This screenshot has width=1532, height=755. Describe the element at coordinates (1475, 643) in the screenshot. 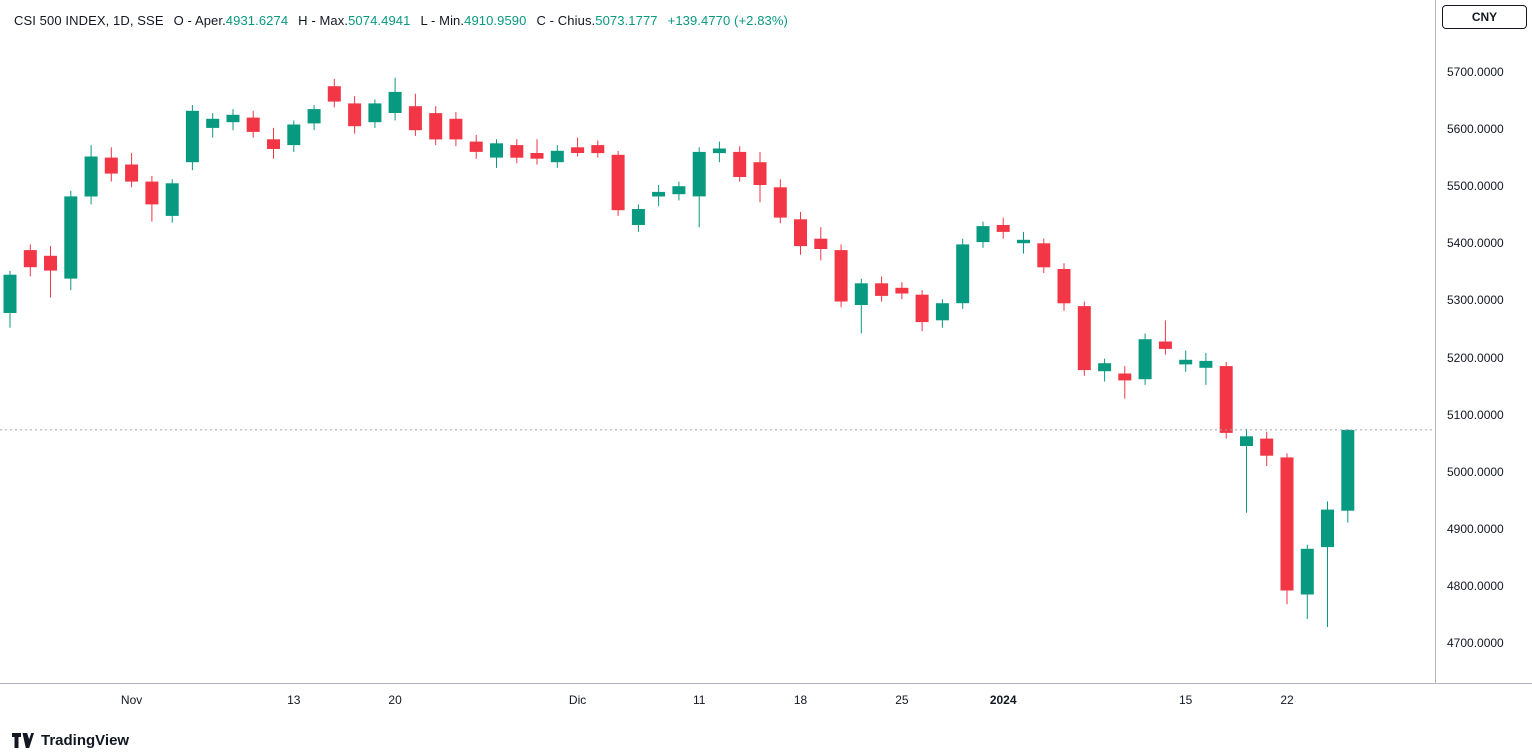

I see `price-axis-label: 4700.0000` at that location.